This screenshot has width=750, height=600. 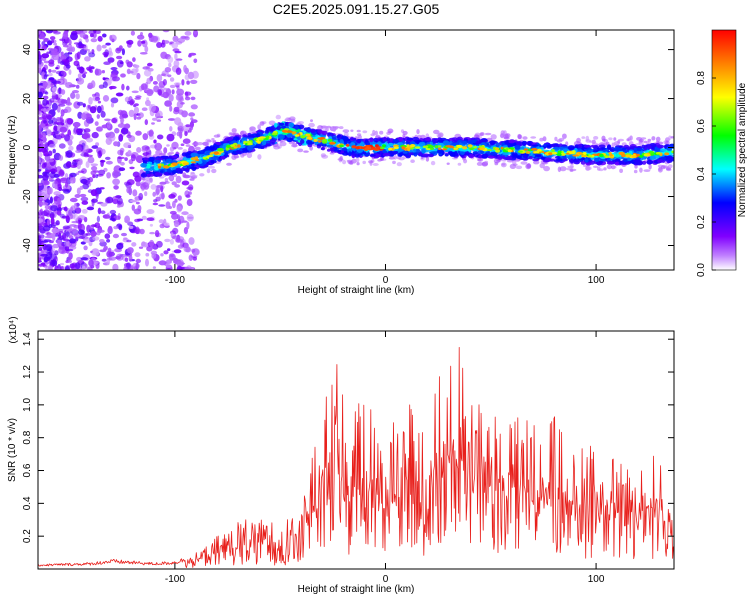 I want to click on colorbar-tick-label: 0.2, so click(x=701, y=222).